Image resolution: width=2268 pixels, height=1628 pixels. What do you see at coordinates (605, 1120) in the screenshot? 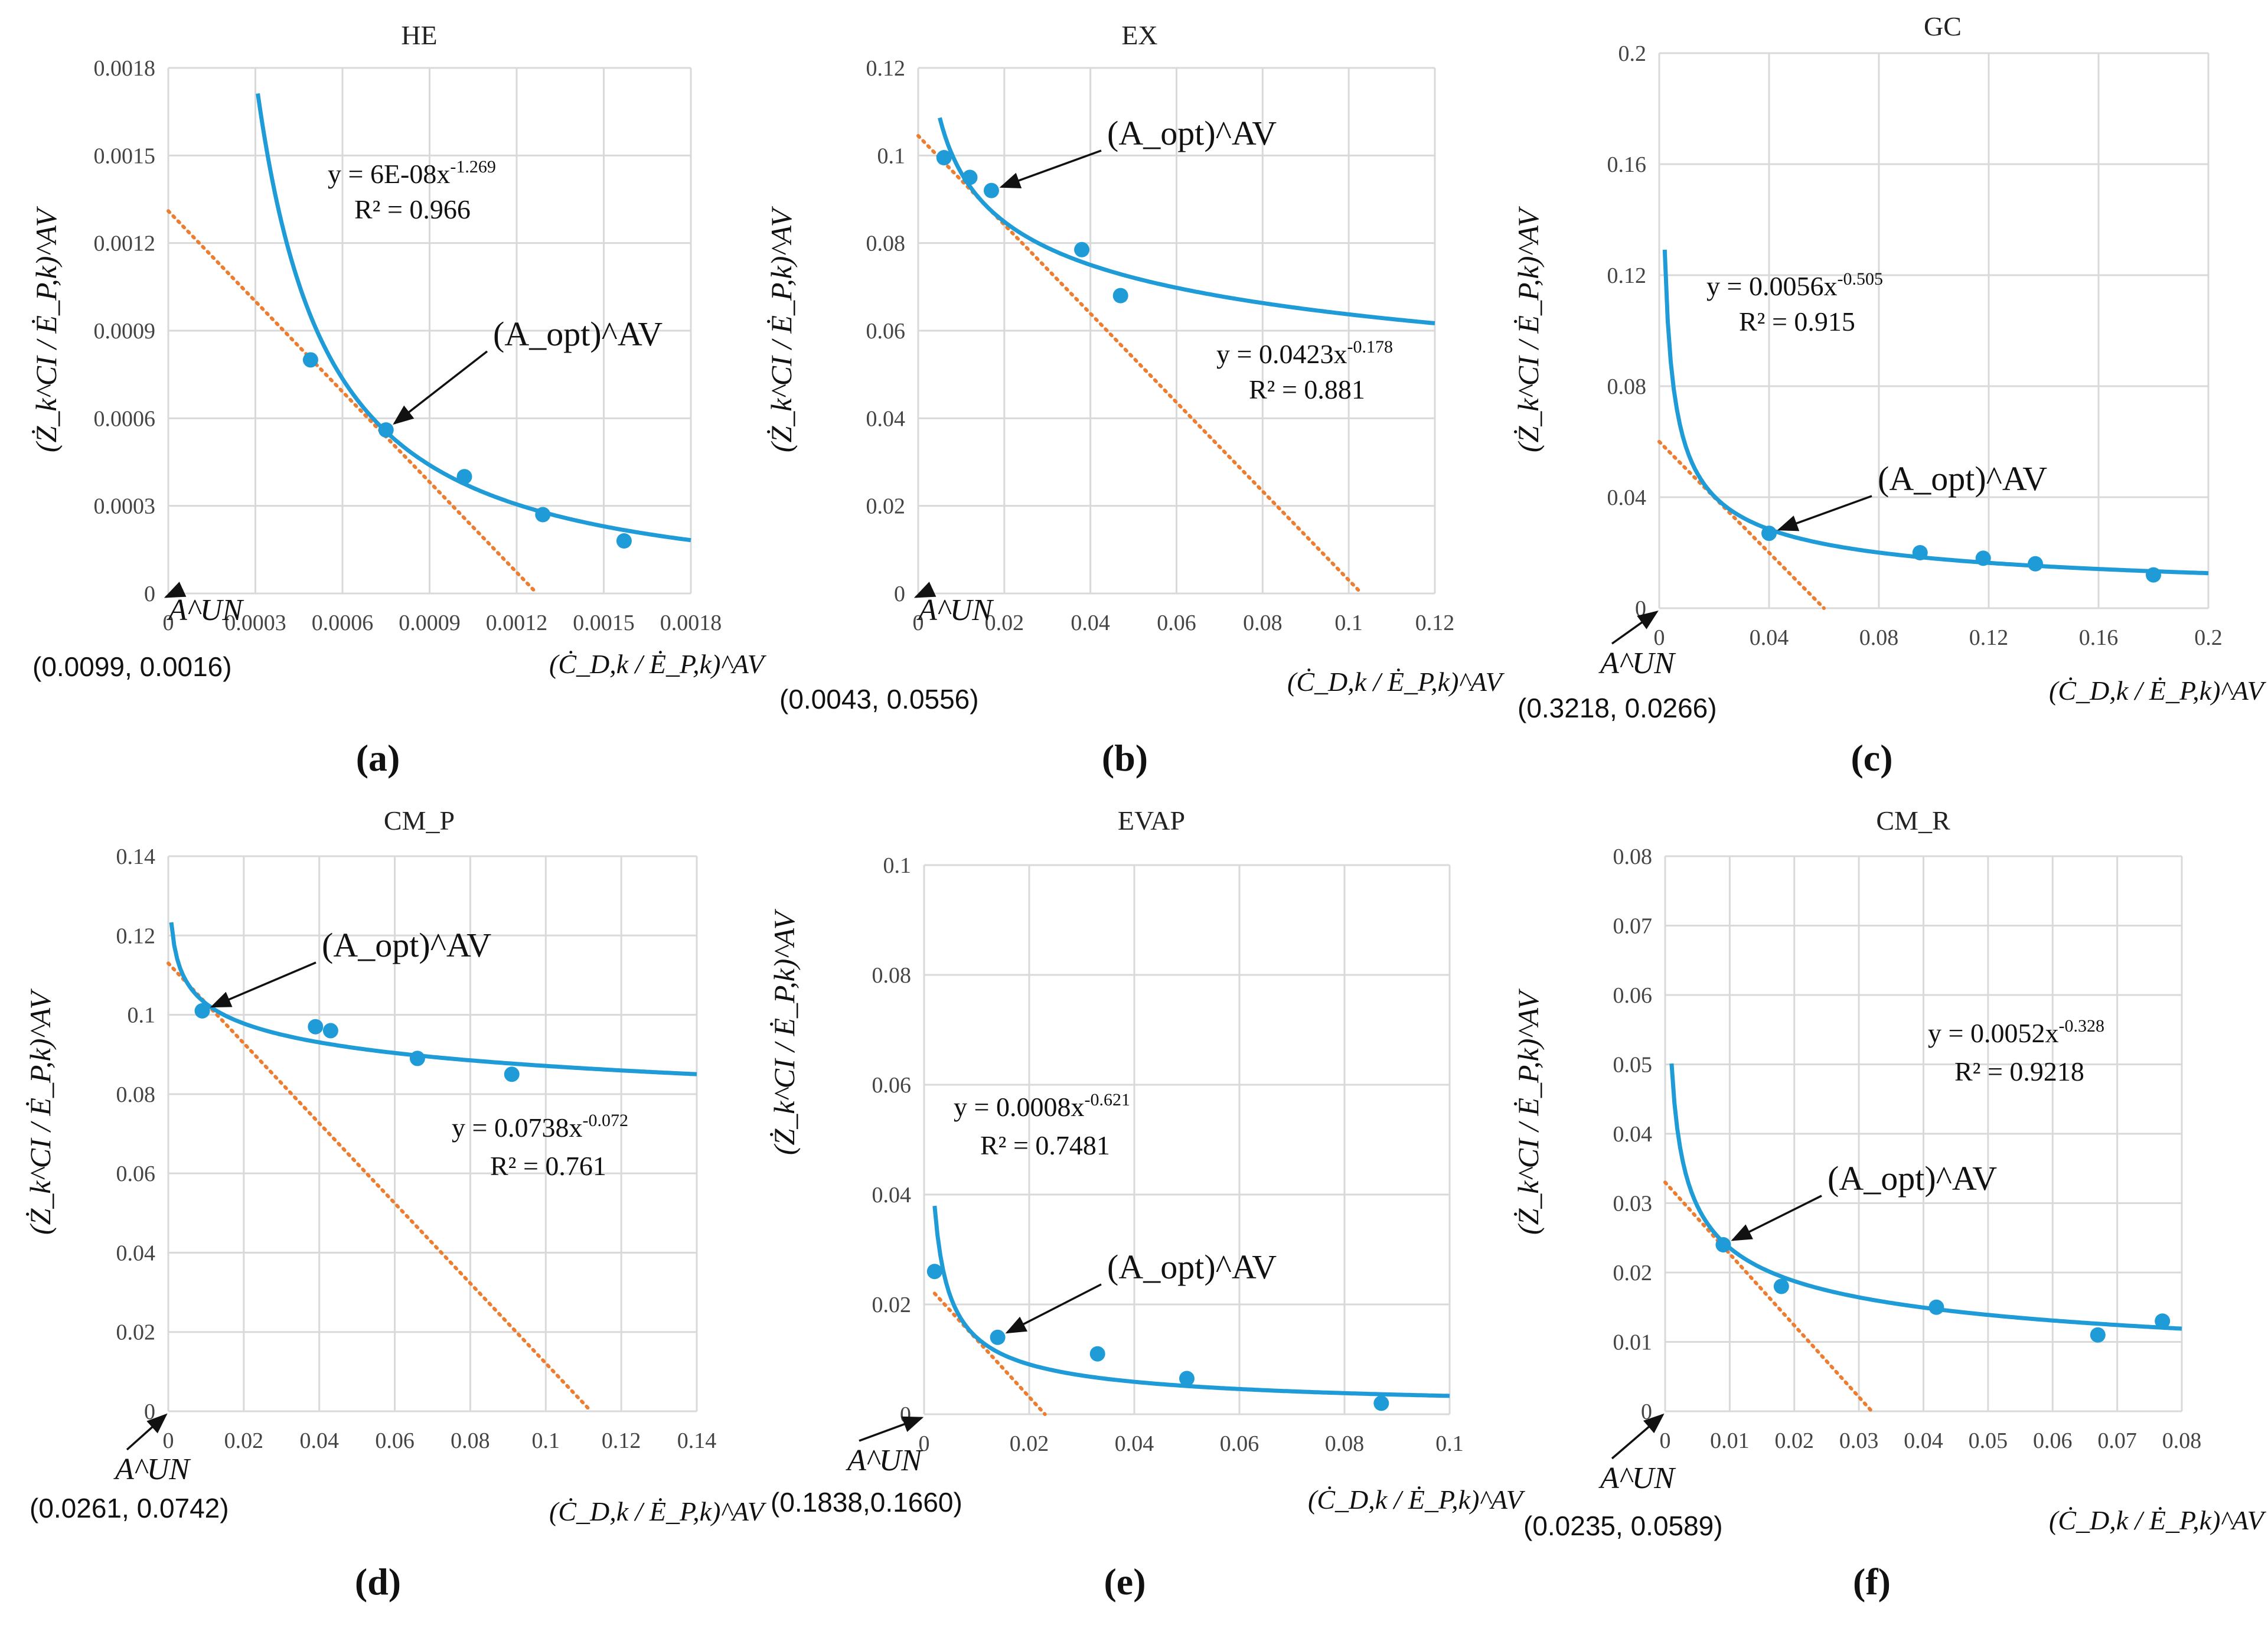
I see `fit-equation-exponent: -0.072` at bounding box center [605, 1120].